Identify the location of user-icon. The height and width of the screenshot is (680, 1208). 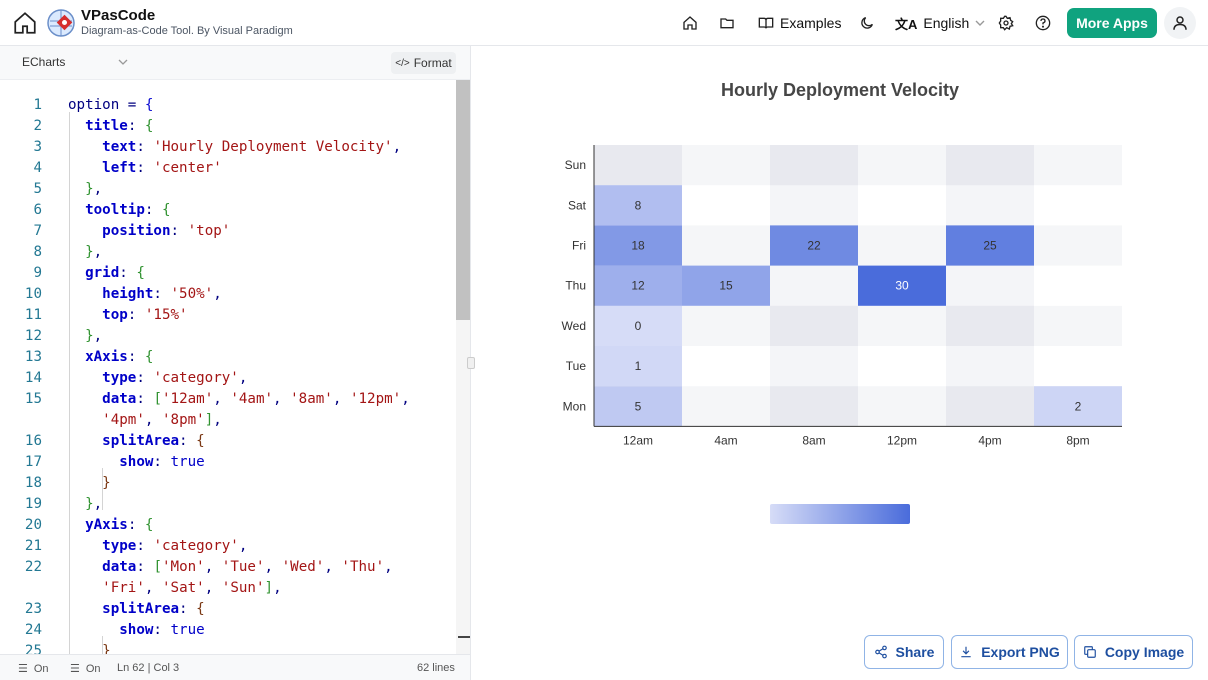
(1180, 23).